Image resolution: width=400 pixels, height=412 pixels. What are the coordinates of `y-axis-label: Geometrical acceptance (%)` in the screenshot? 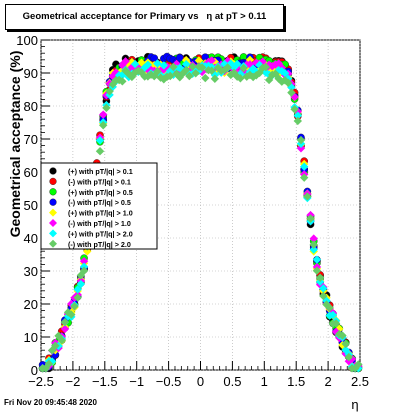 It's located at (15, 144).